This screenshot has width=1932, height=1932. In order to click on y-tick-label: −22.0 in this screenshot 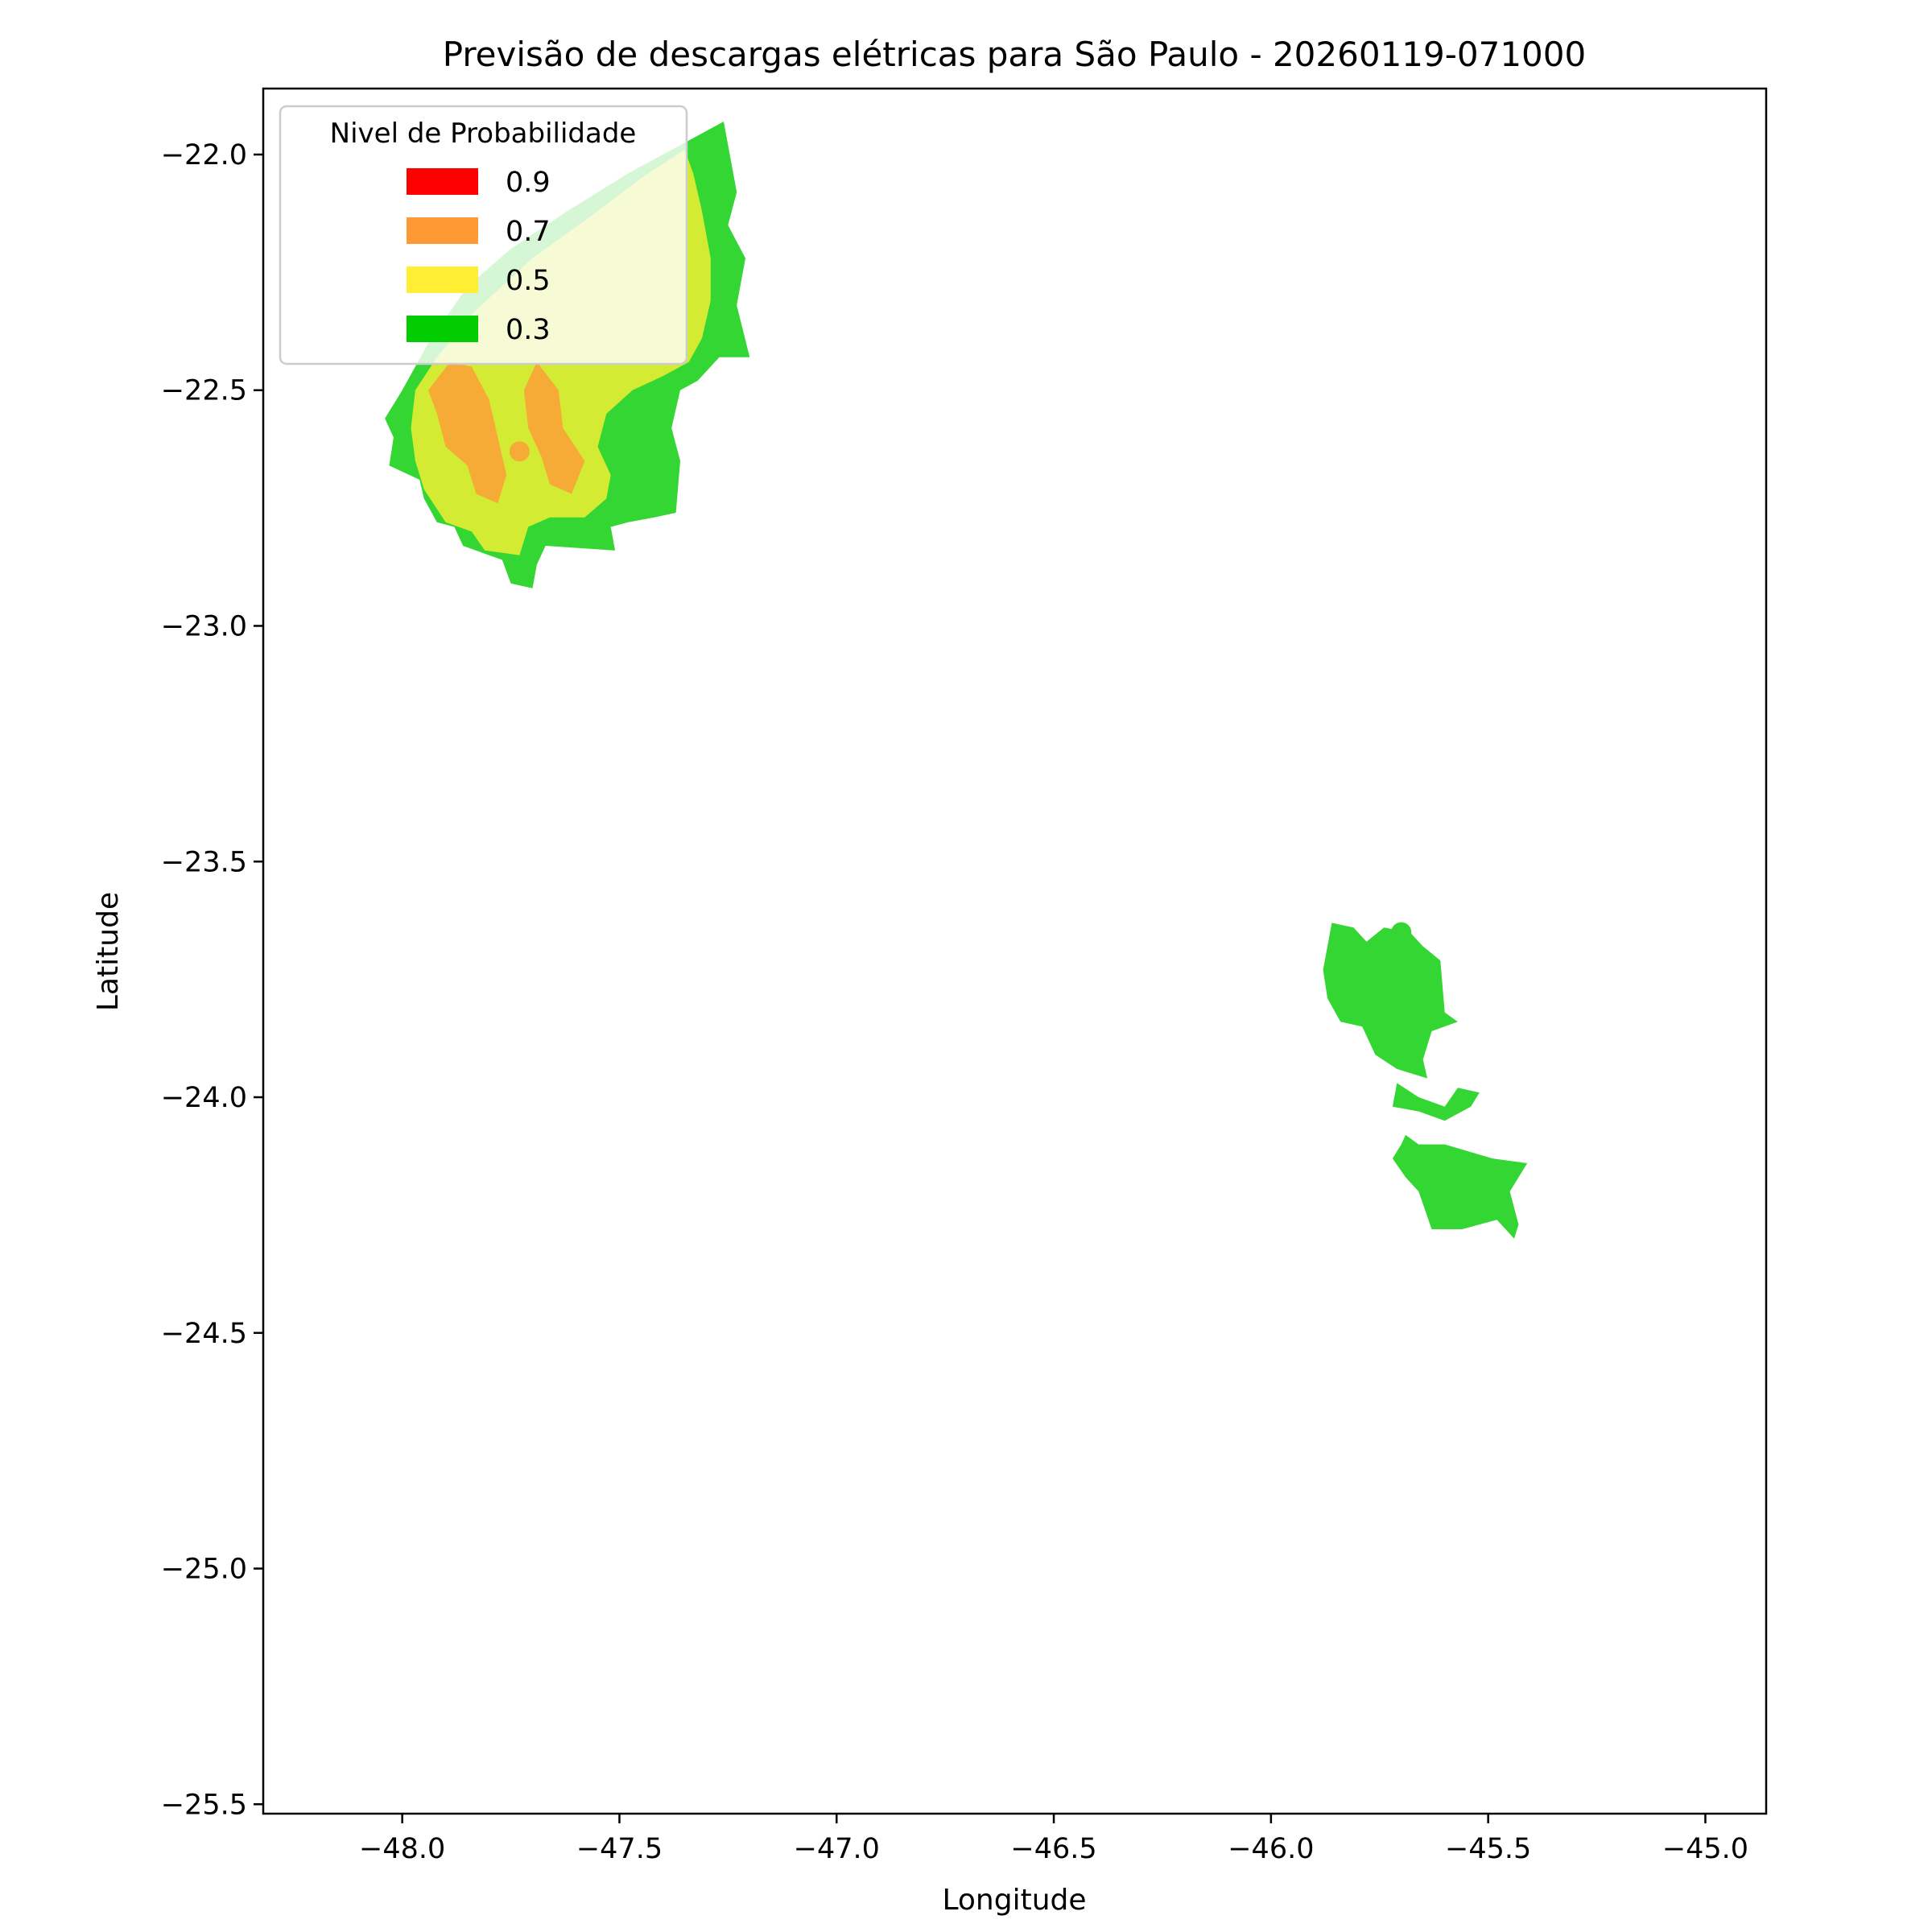, I will do `click(204, 155)`.